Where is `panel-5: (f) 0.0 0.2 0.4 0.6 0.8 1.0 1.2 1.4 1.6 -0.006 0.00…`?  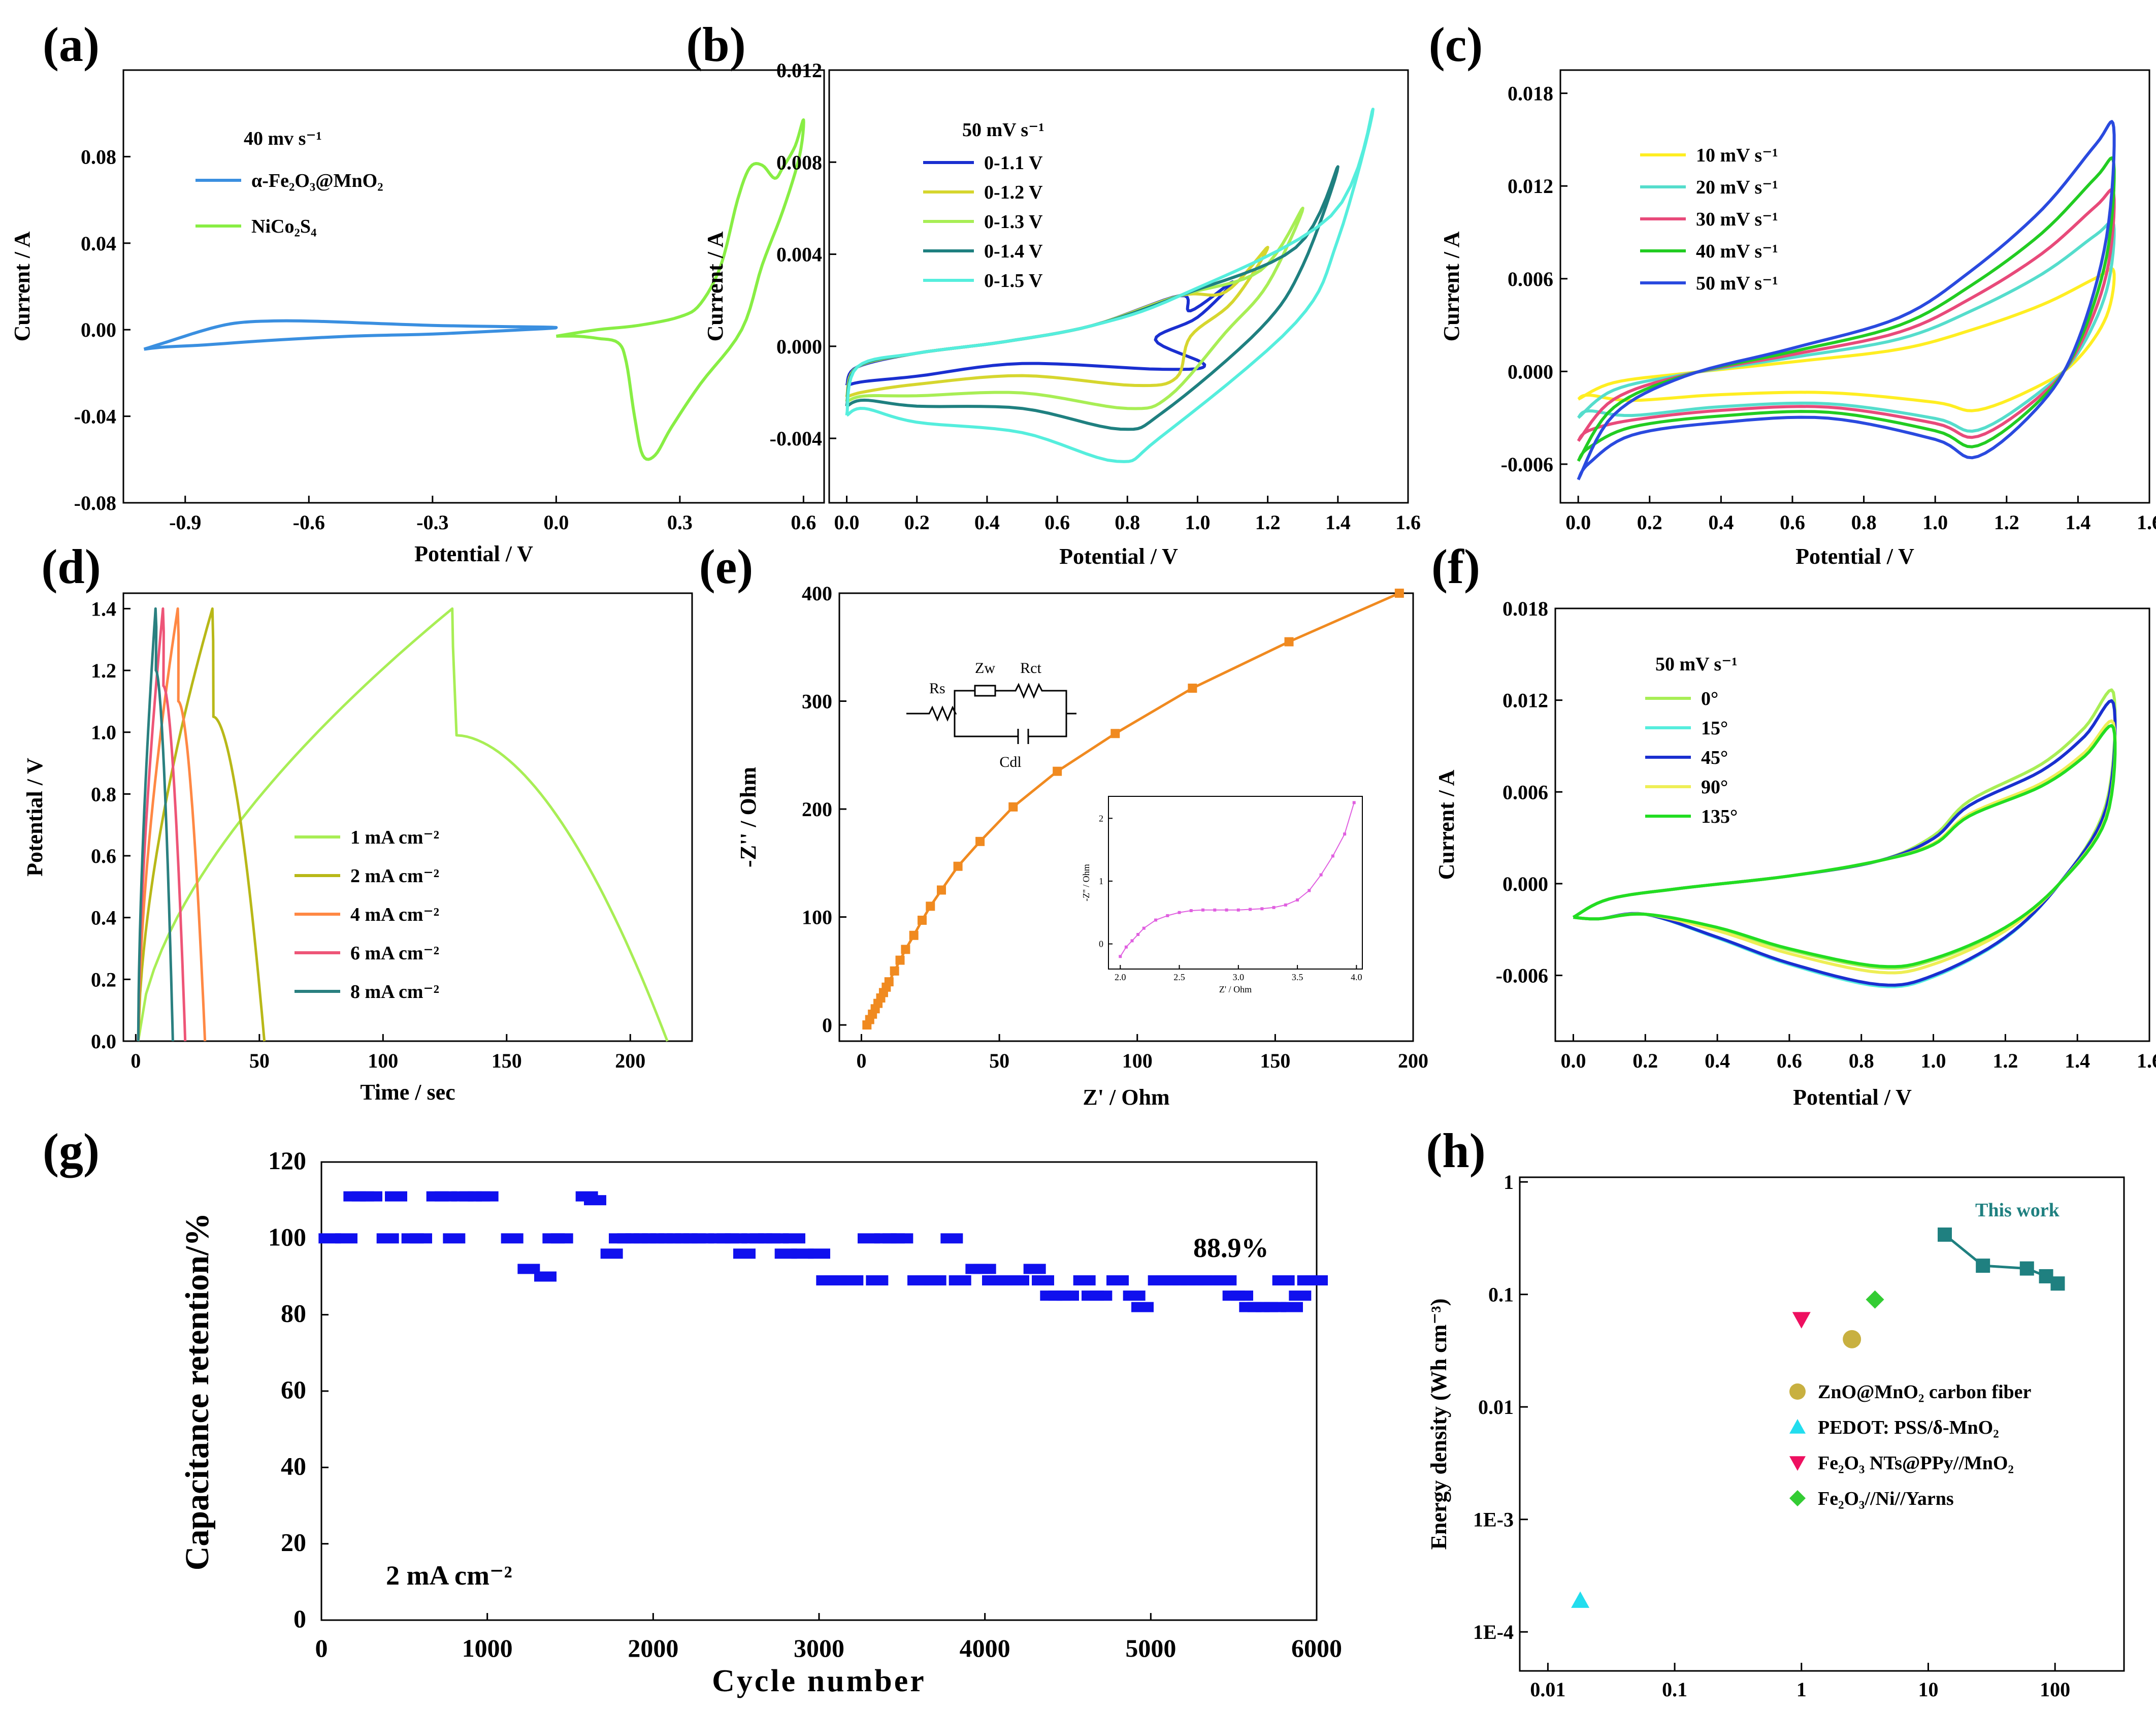 panel-5: (f) 0.0 0.2 0.4 0.6 0.8 1.0 1.2 1.4 1.6 -0.006 0.00… is located at coordinates (1794, 824).